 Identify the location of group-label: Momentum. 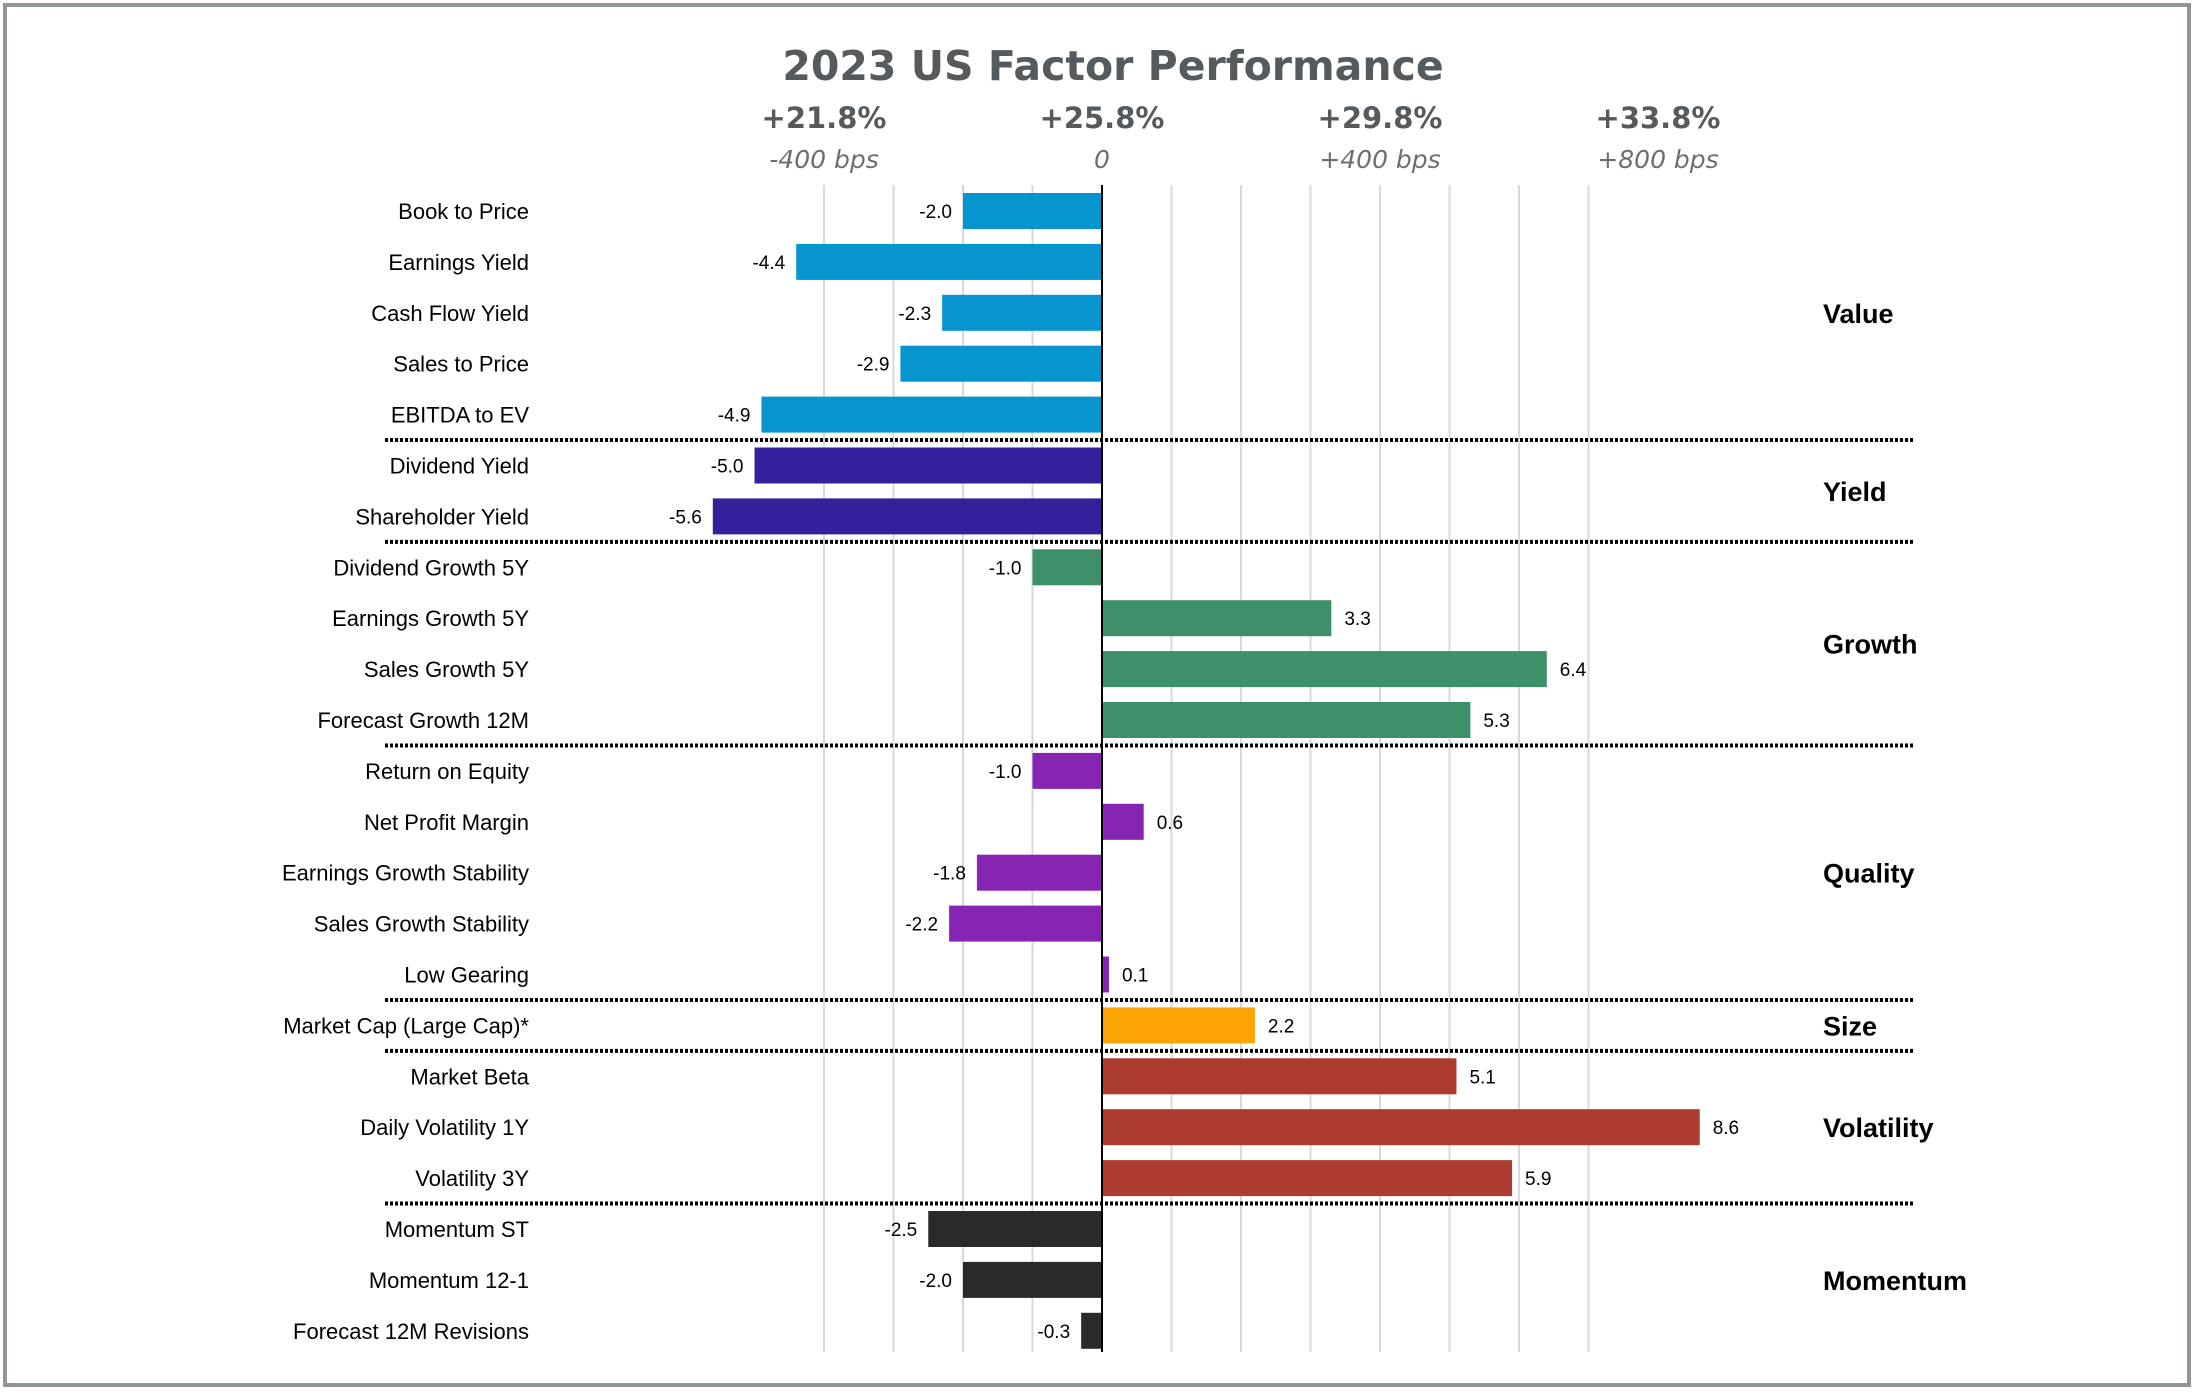
(1895, 1281).